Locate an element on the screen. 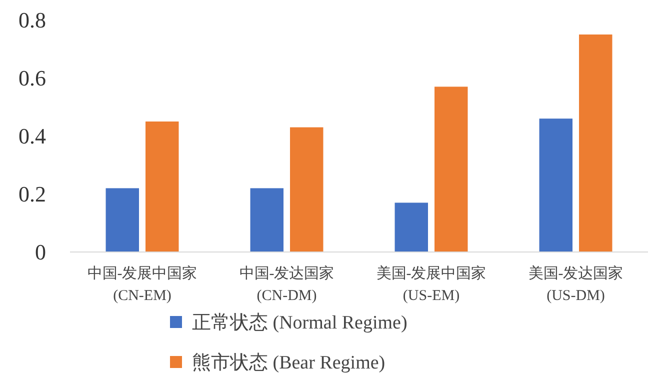 The image size is (658, 390). x-tick-label: 美国-发展中国家 (US-EM) is located at coordinates (431, 284).